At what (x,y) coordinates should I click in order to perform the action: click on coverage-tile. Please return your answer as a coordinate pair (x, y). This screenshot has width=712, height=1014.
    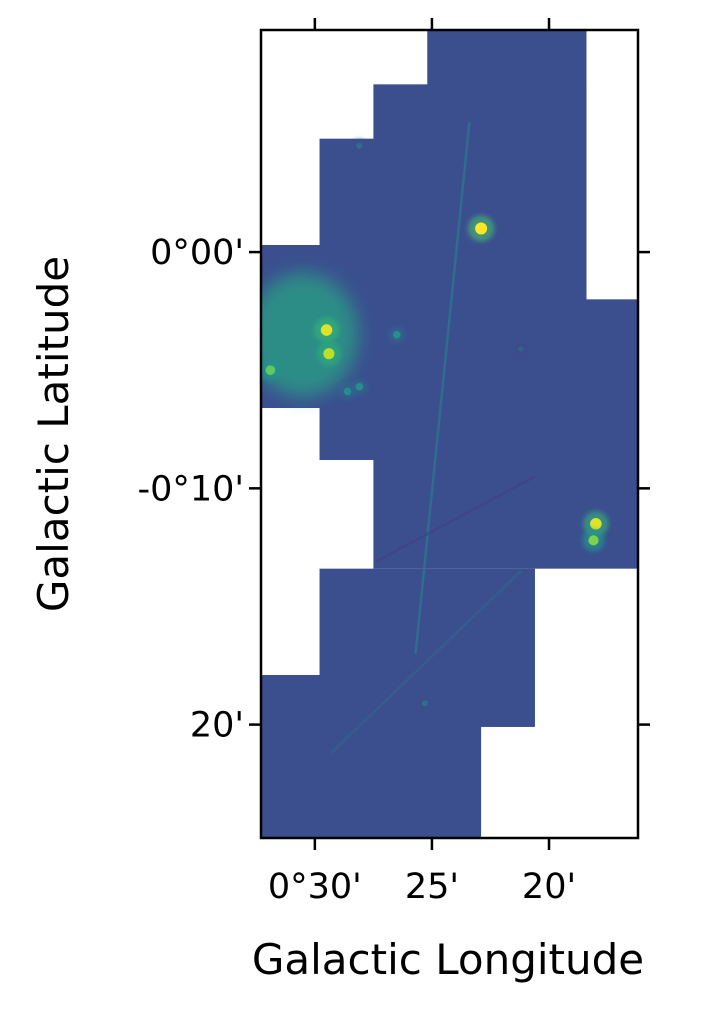
    Looking at the image, I should click on (371, 756).